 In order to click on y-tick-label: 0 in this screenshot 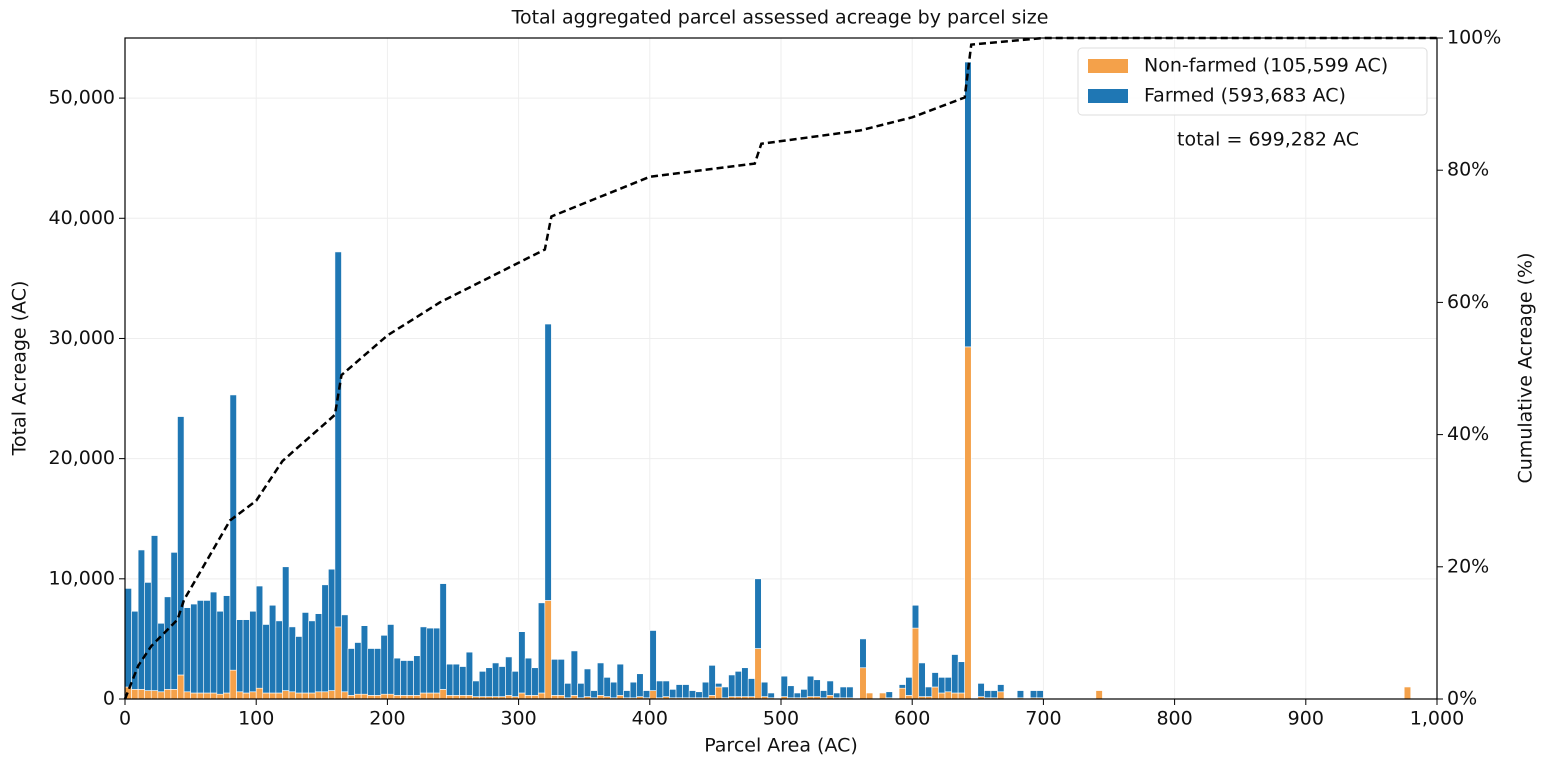, I will do `click(109, 699)`.